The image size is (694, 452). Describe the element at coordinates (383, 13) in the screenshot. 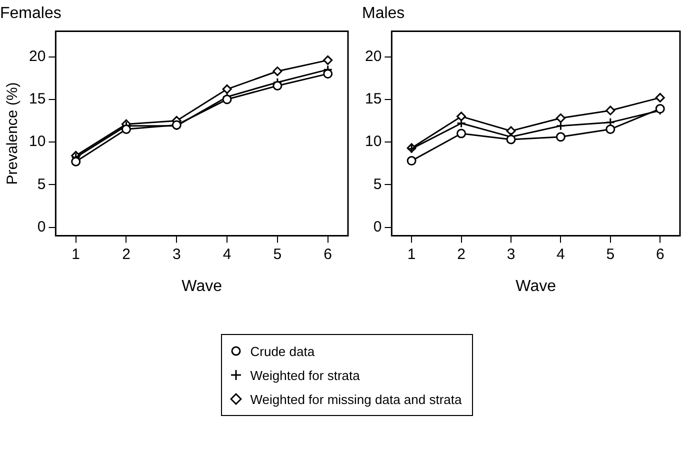

I see `chart-title: Males` at that location.